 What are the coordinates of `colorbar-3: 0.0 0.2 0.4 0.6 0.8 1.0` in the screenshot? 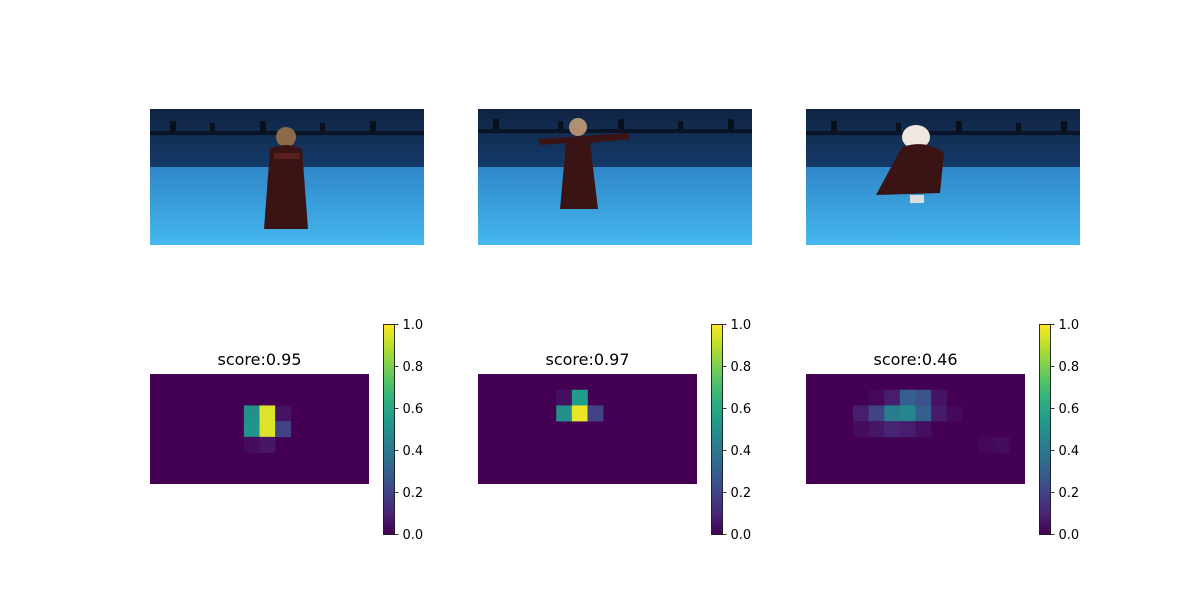 It's located at (1069, 430).